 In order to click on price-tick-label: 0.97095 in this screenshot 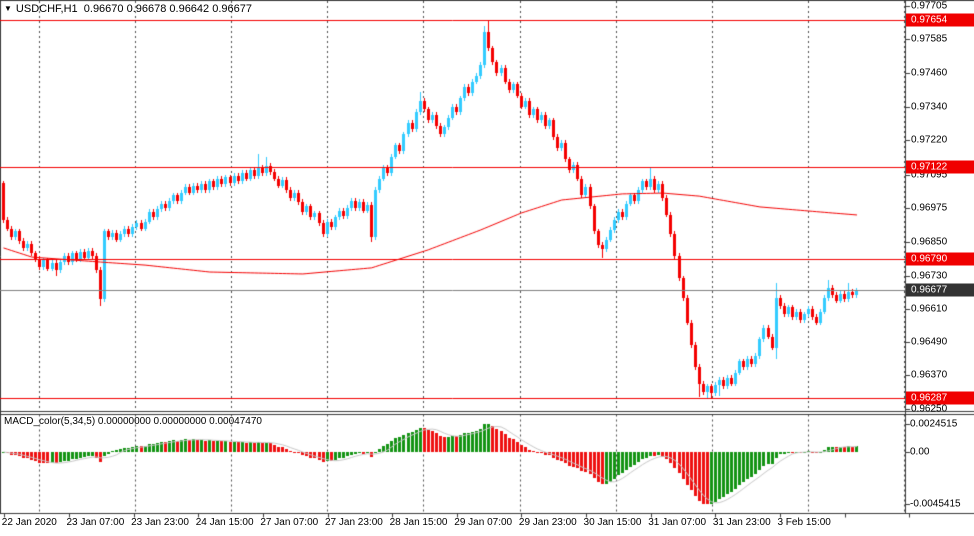, I will do `click(929, 174)`.